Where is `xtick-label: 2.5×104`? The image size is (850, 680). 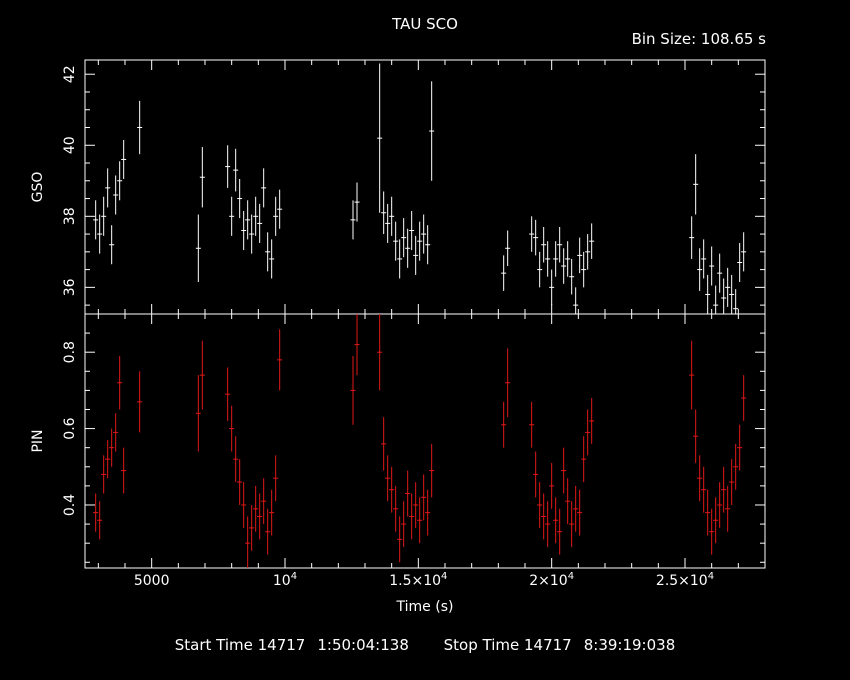 xtick-label: 2.5×104 is located at coordinates (685, 580).